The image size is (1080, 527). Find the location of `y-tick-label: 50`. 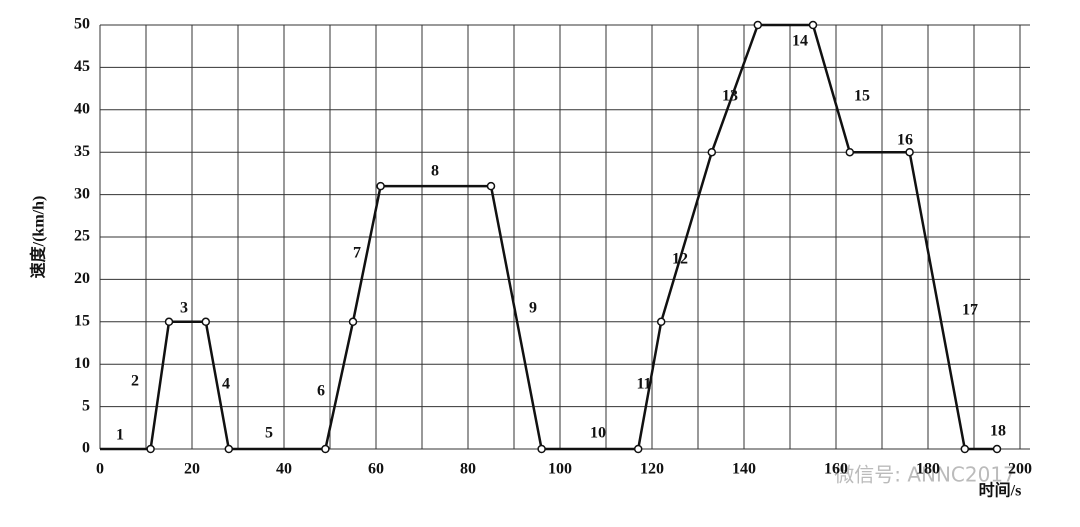

y-tick-label: 50 is located at coordinates (82, 24).